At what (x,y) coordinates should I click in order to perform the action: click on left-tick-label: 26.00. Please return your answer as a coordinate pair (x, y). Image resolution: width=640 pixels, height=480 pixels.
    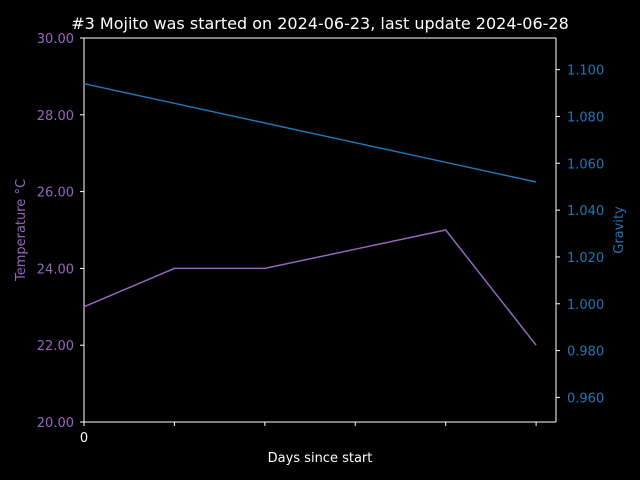
    Looking at the image, I should click on (55, 193).